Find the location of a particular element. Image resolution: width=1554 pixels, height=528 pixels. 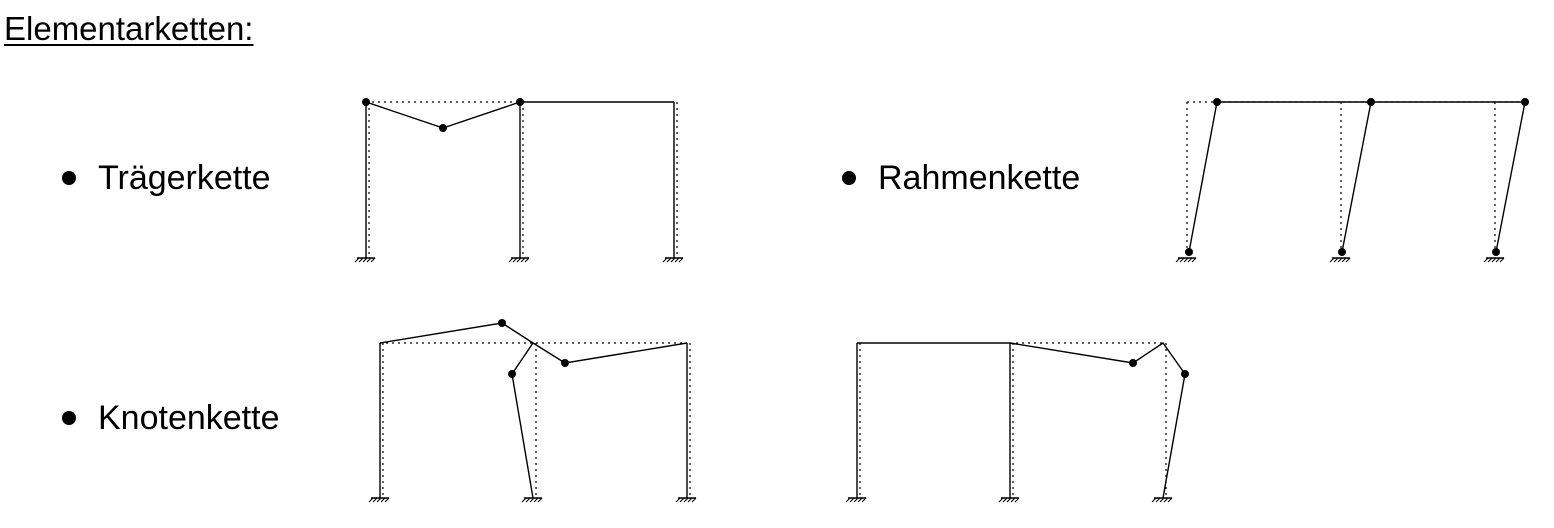

diagram-rahmenkette is located at coordinates (1352, 180).